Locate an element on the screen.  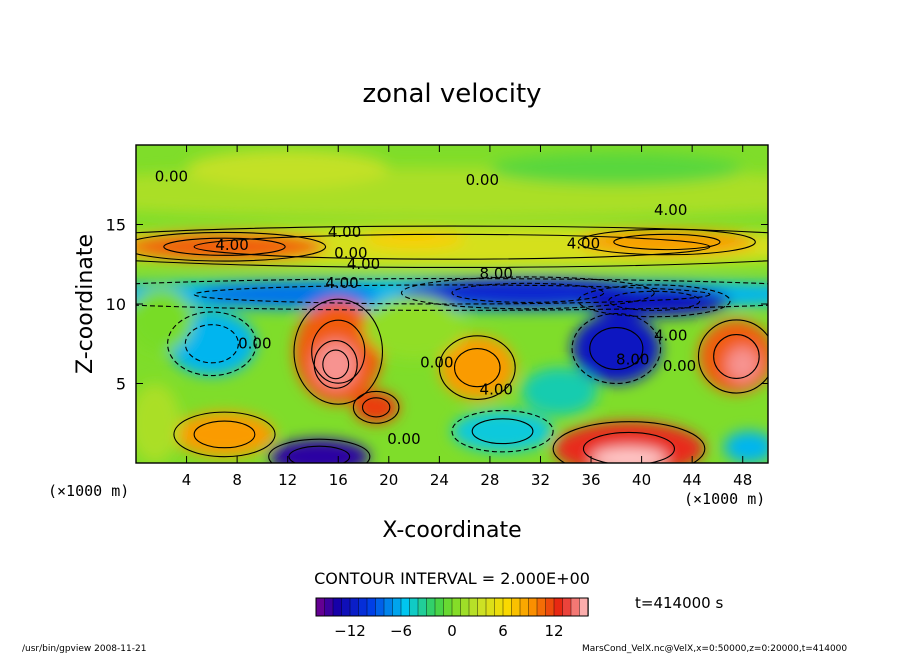
x-unit-label-left: (×1000 m) is located at coordinates (88, 491).